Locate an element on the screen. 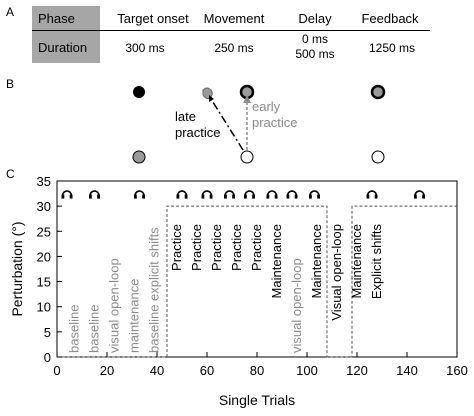 The height and width of the screenshot is (416, 474). late-practice-arrowhead is located at coordinates (211, 98).